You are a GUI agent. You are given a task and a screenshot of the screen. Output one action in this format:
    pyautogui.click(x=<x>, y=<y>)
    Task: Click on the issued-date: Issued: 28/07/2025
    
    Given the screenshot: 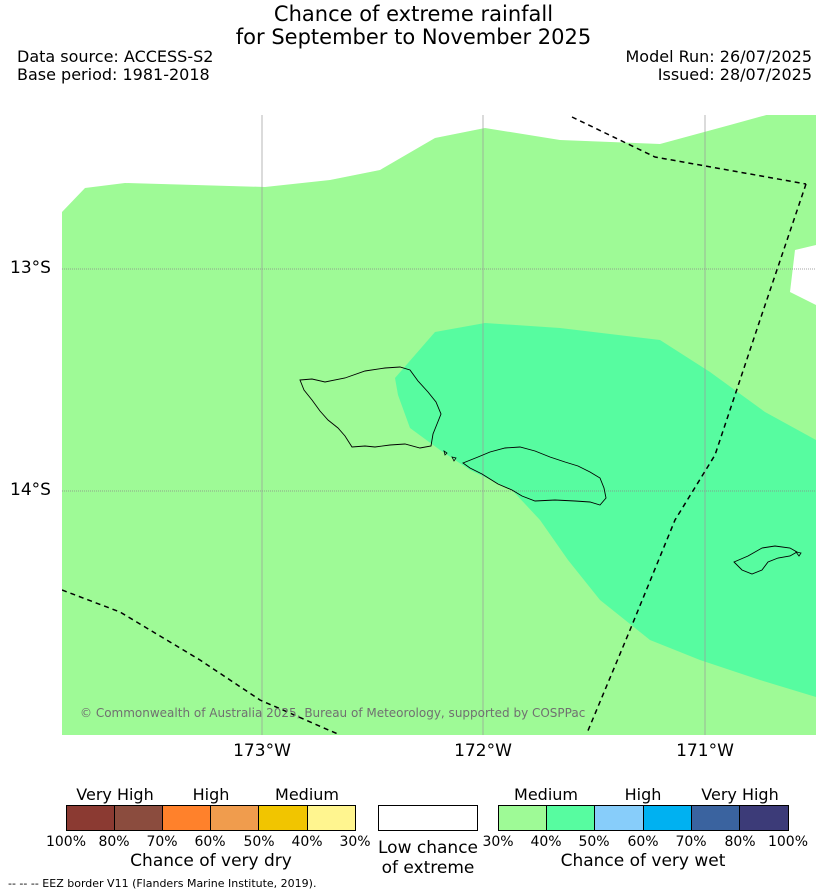 What is the action you would take?
    pyautogui.click(x=734, y=74)
    